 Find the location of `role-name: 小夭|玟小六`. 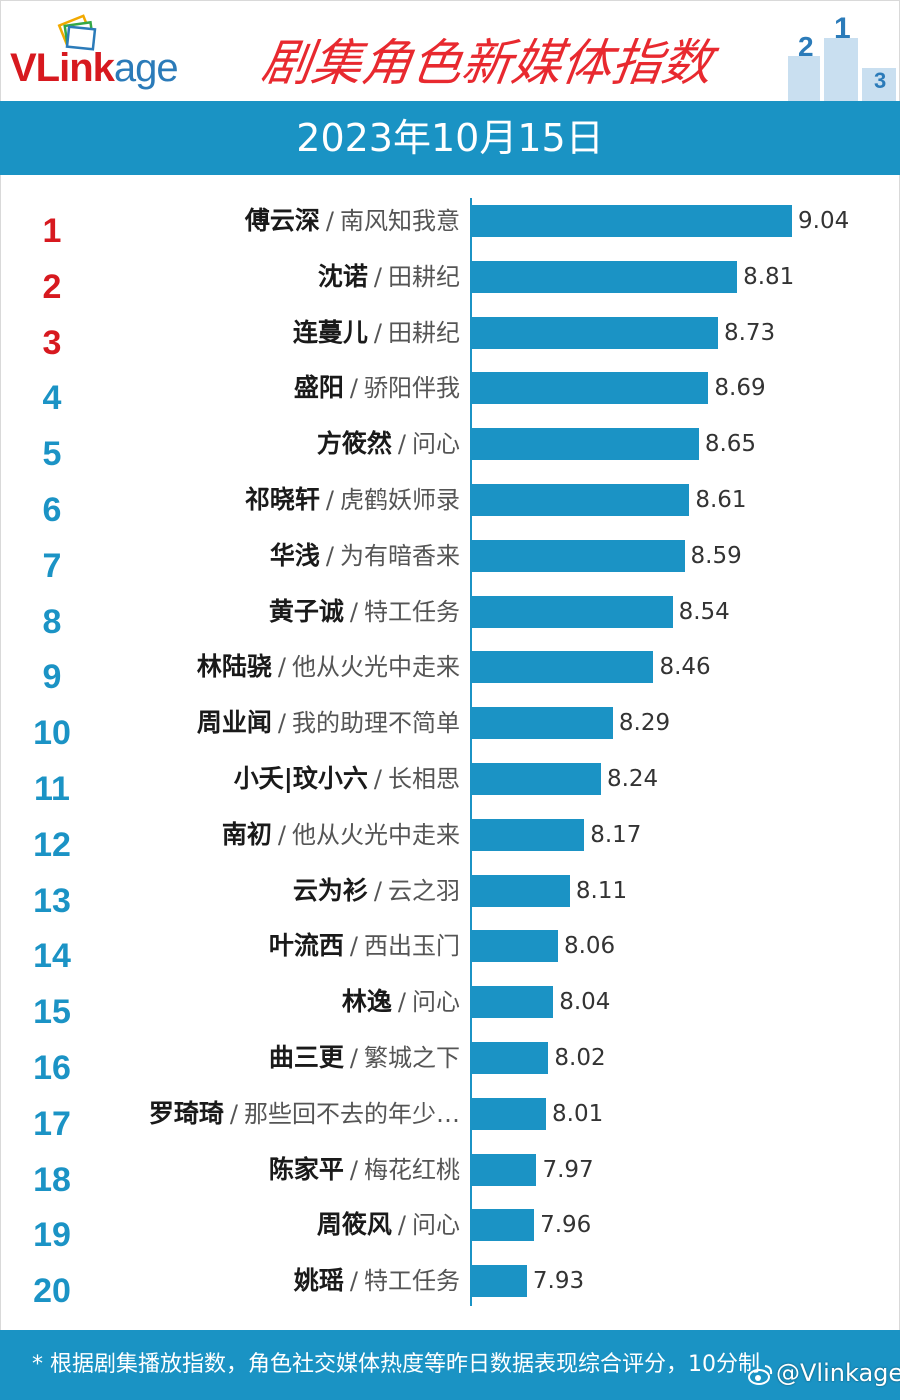

role-name: 小夭|玟小六 is located at coordinates (300, 778).